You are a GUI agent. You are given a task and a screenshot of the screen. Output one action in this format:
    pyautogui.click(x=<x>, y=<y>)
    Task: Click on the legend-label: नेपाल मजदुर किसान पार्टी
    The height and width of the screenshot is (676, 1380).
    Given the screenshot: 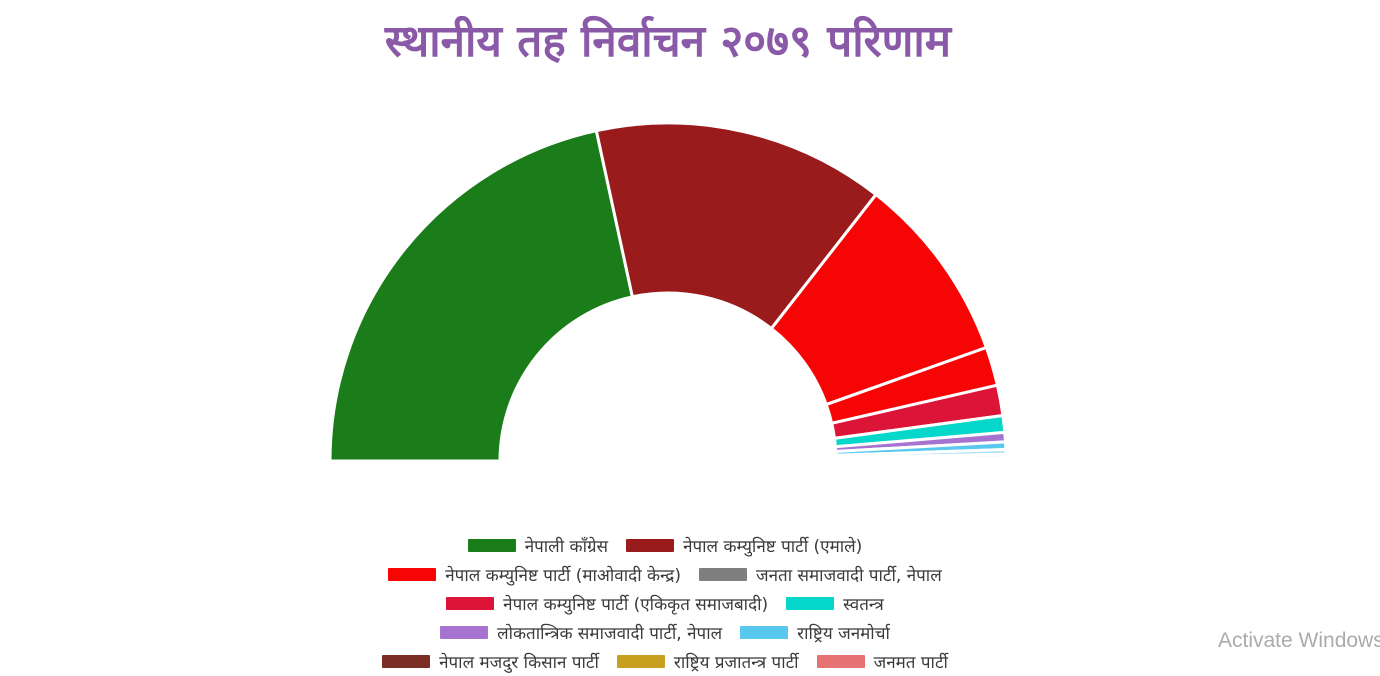 What is the action you would take?
    pyautogui.click(x=519, y=663)
    